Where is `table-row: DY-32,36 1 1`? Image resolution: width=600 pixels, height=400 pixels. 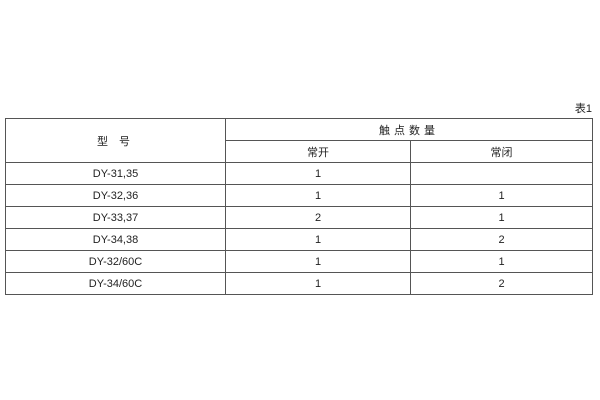 table-row: DY-32,36 1 1 is located at coordinates (299, 195).